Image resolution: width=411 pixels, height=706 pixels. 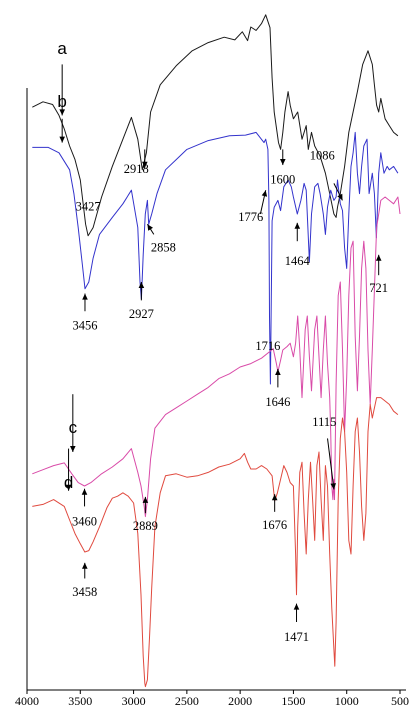 What do you see at coordinates (400, 700) in the screenshot?
I see `x-tick-label: 500` at bounding box center [400, 700].